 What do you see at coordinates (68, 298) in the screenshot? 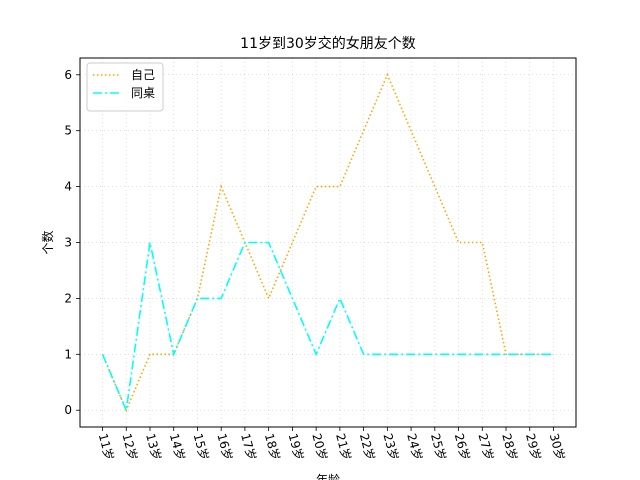
I see `y-tick-label: 2` at bounding box center [68, 298].